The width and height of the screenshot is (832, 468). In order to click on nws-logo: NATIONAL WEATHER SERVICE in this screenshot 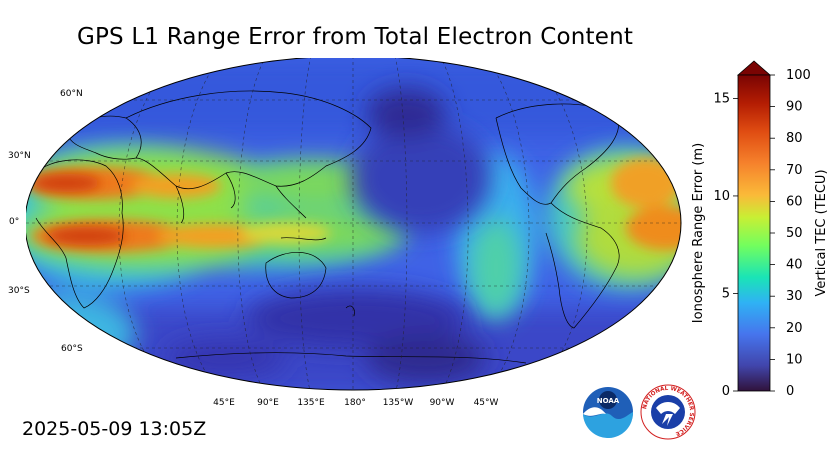, I will do `click(668, 414)`.